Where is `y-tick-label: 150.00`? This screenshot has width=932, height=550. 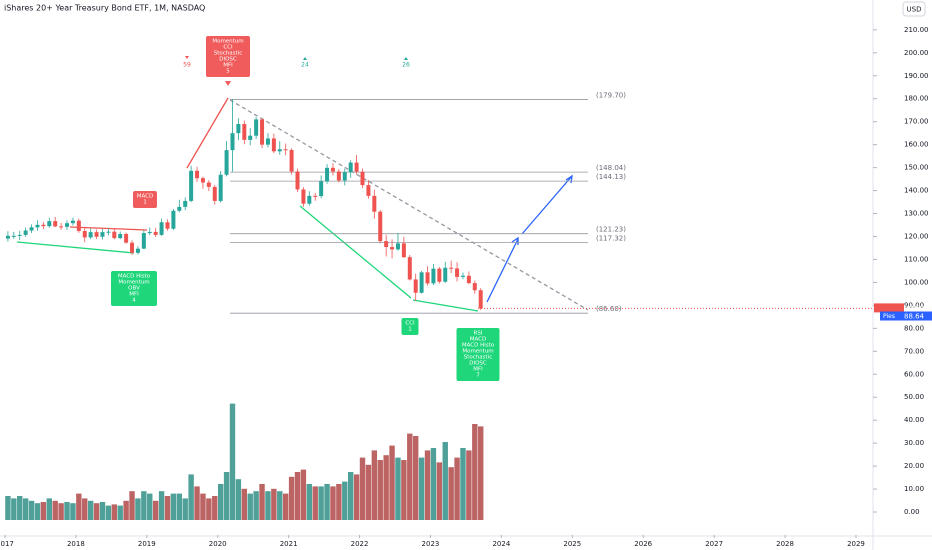
y-tick-label: 150.00 is located at coordinates (916, 168).